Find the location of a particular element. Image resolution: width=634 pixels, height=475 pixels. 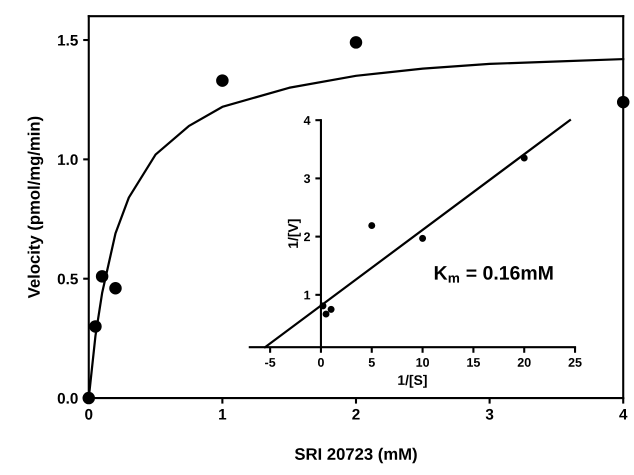

y-tick-label: 4 is located at coordinates (307, 120).